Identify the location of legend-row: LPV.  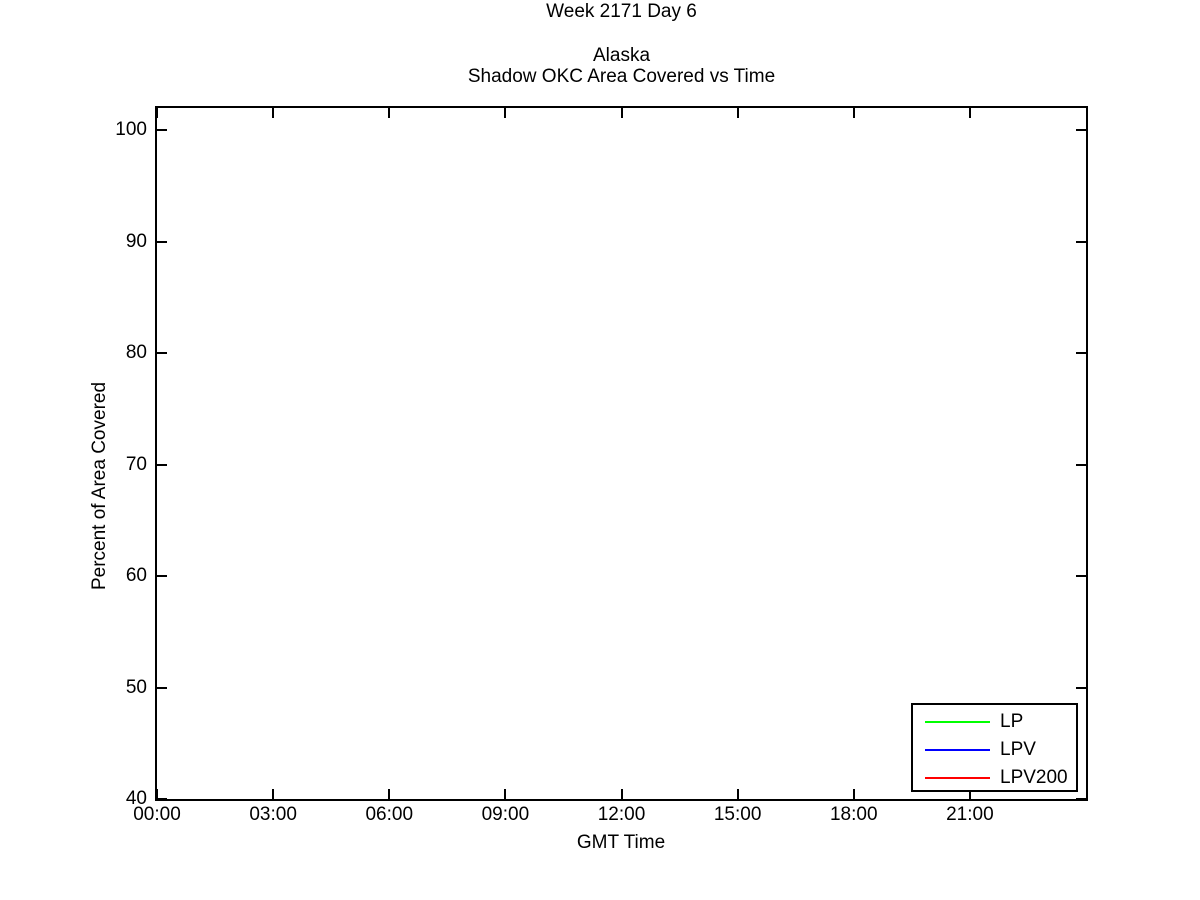
(994, 750).